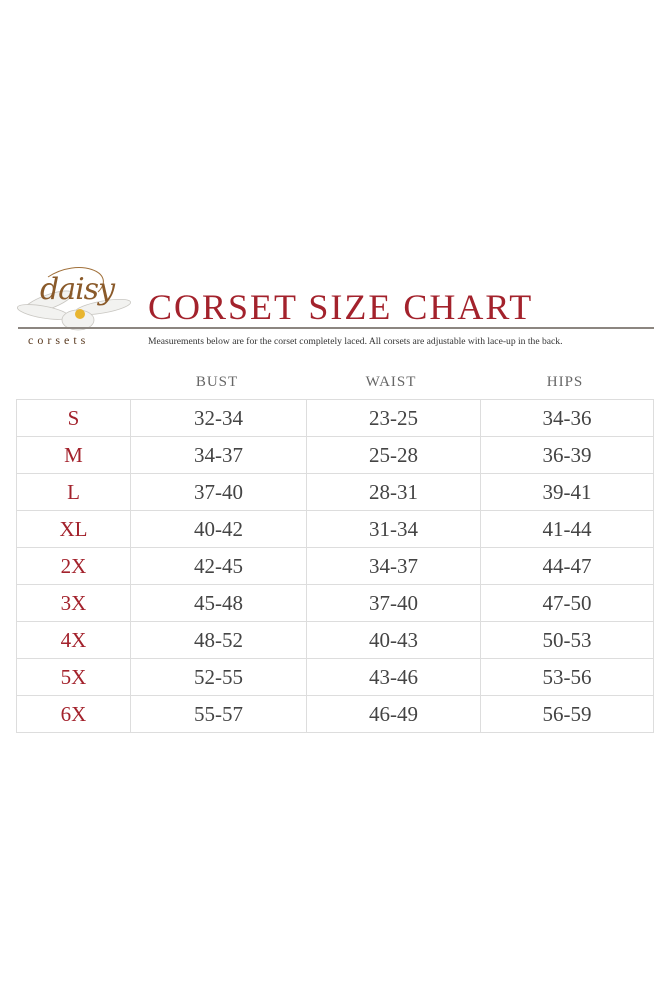 The width and height of the screenshot is (666, 999). I want to click on bust-cell: 37-40, so click(218, 492).